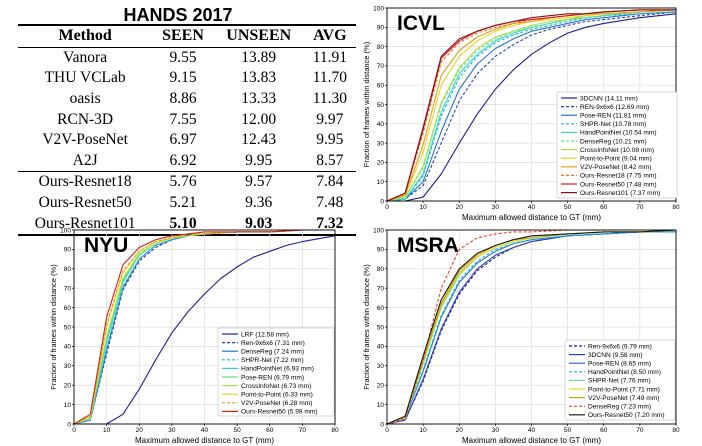  Describe the element at coordinates (272, 352) in the screenshot. I see `legend-label: DenseReg (7.24 mm)` at that location.